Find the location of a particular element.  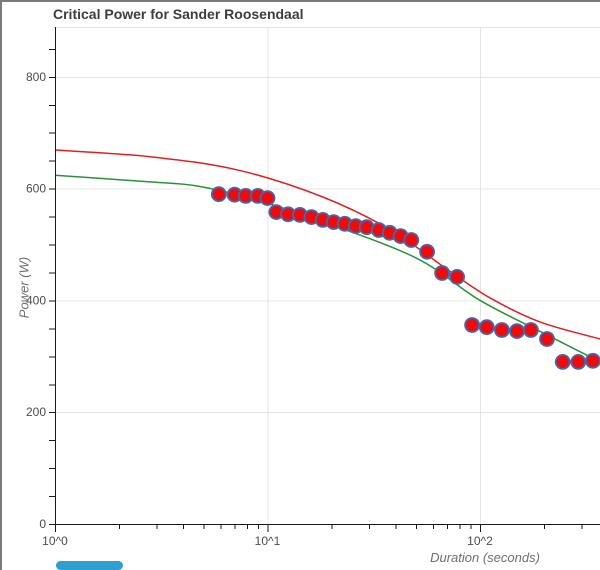

y-tick-label: 200 is located at coordinates (36, 412).